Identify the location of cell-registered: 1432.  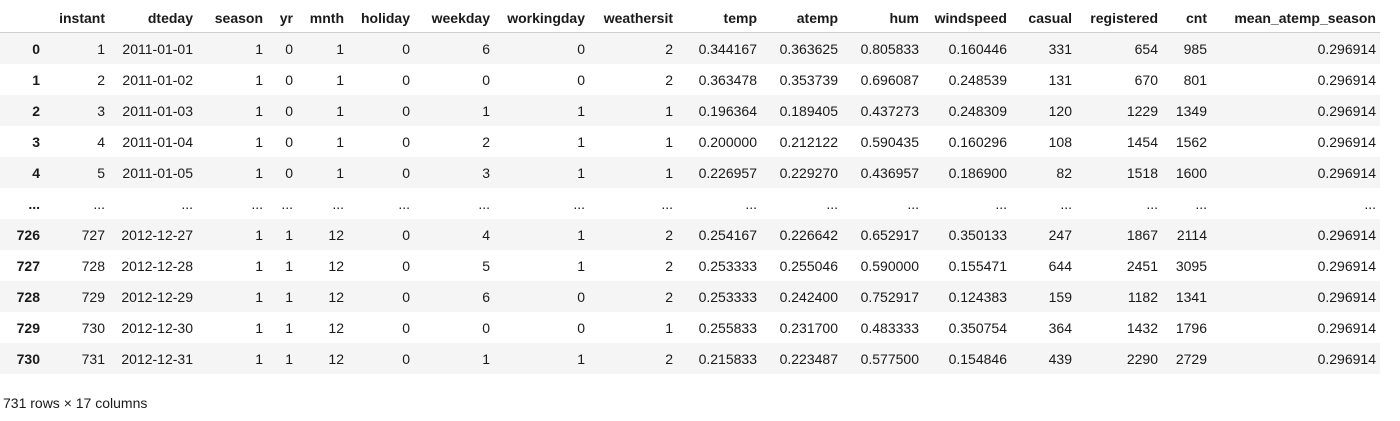
(1142, 327).